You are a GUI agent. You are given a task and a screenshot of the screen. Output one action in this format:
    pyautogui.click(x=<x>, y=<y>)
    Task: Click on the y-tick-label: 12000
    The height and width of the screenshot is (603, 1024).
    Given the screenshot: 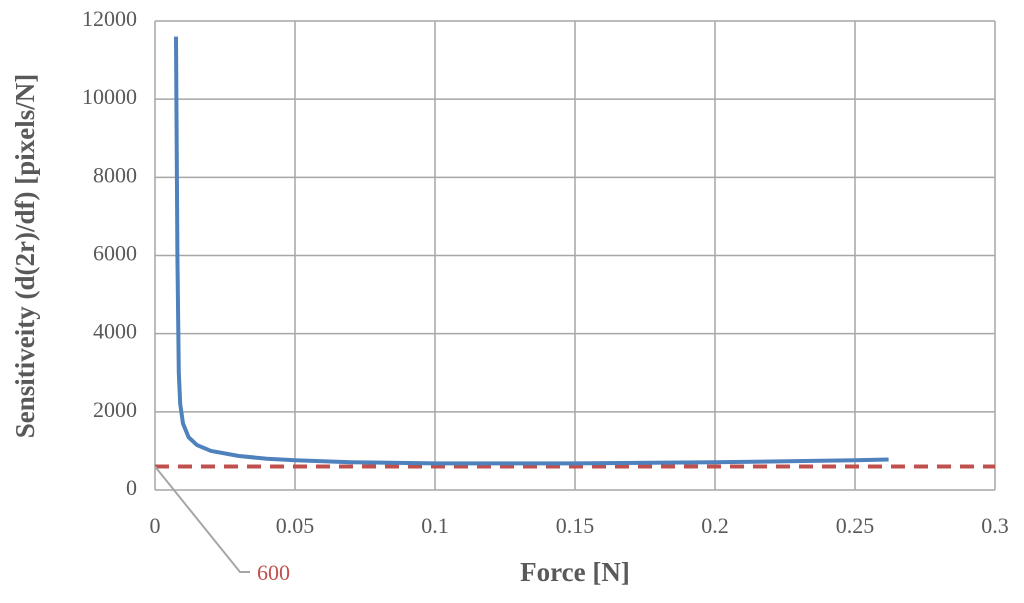 What is the action you would take?
    pyautogui.click(x=109, y=18)
    